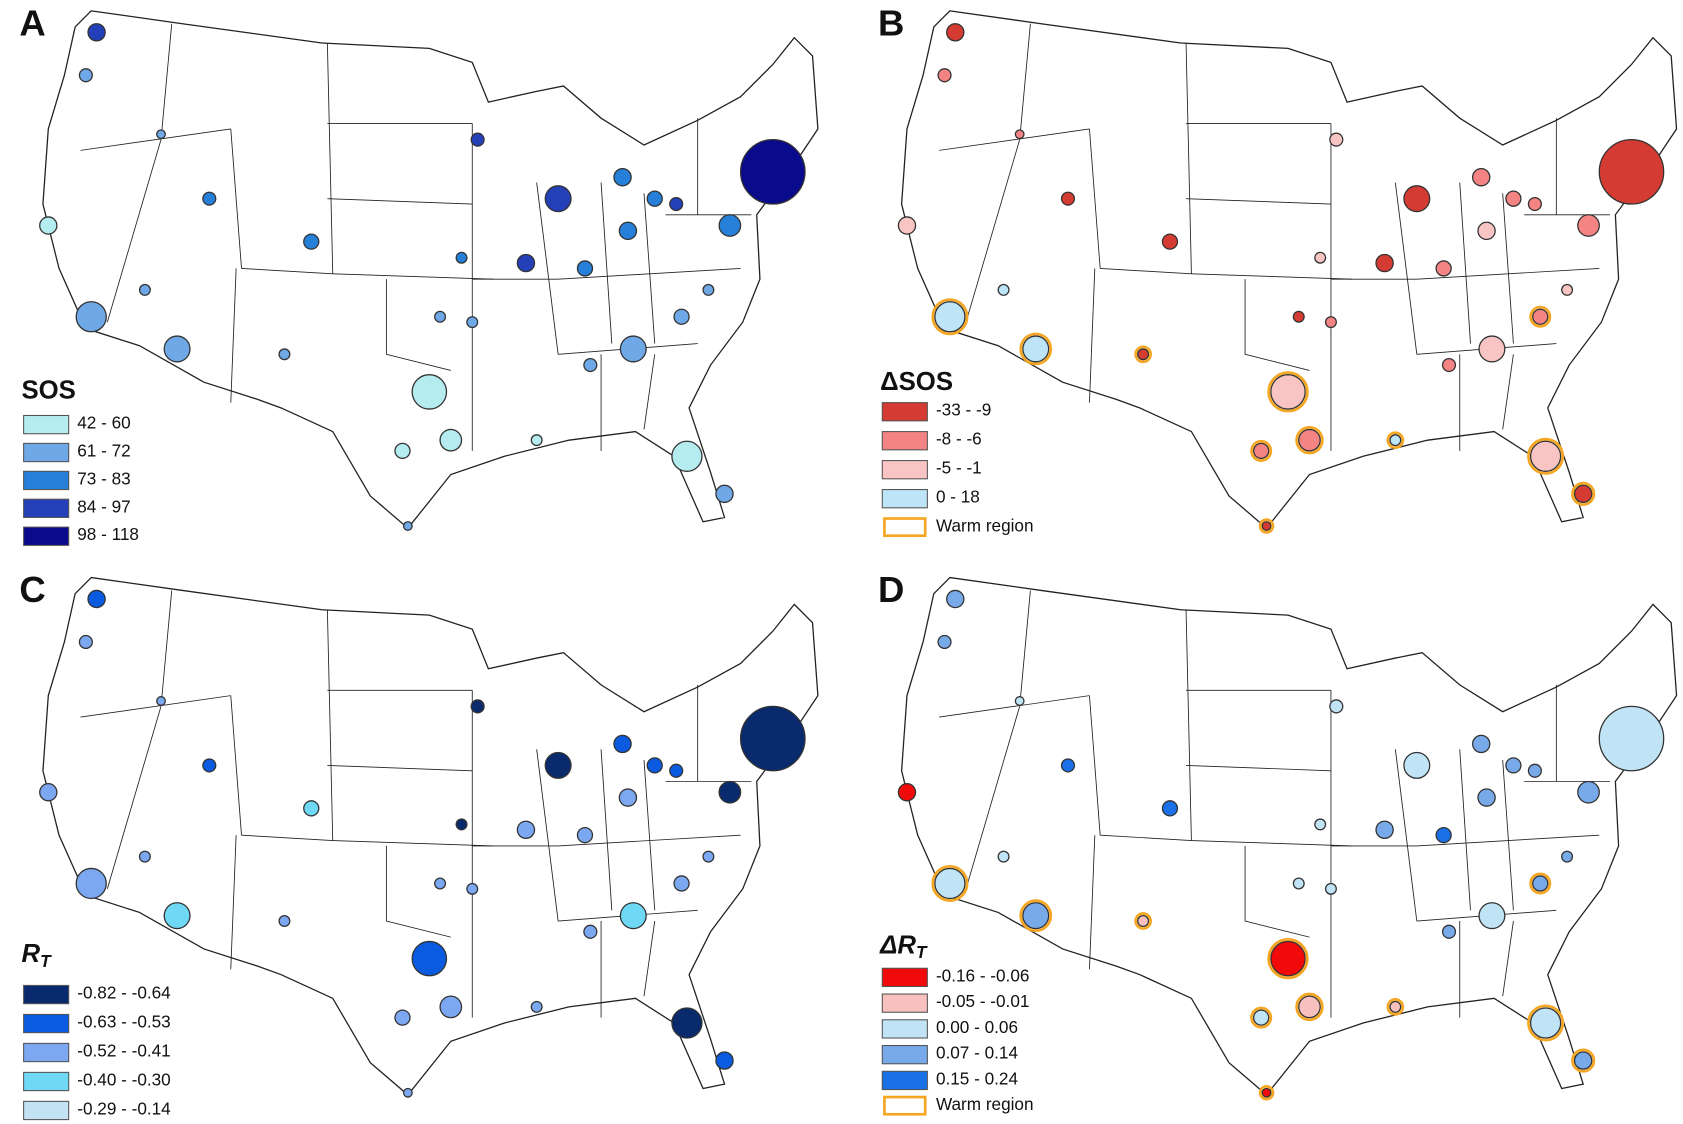 This screenshot has height=1124, width=1683. I want to click on legend-title-sub: T, so click(46, 960).